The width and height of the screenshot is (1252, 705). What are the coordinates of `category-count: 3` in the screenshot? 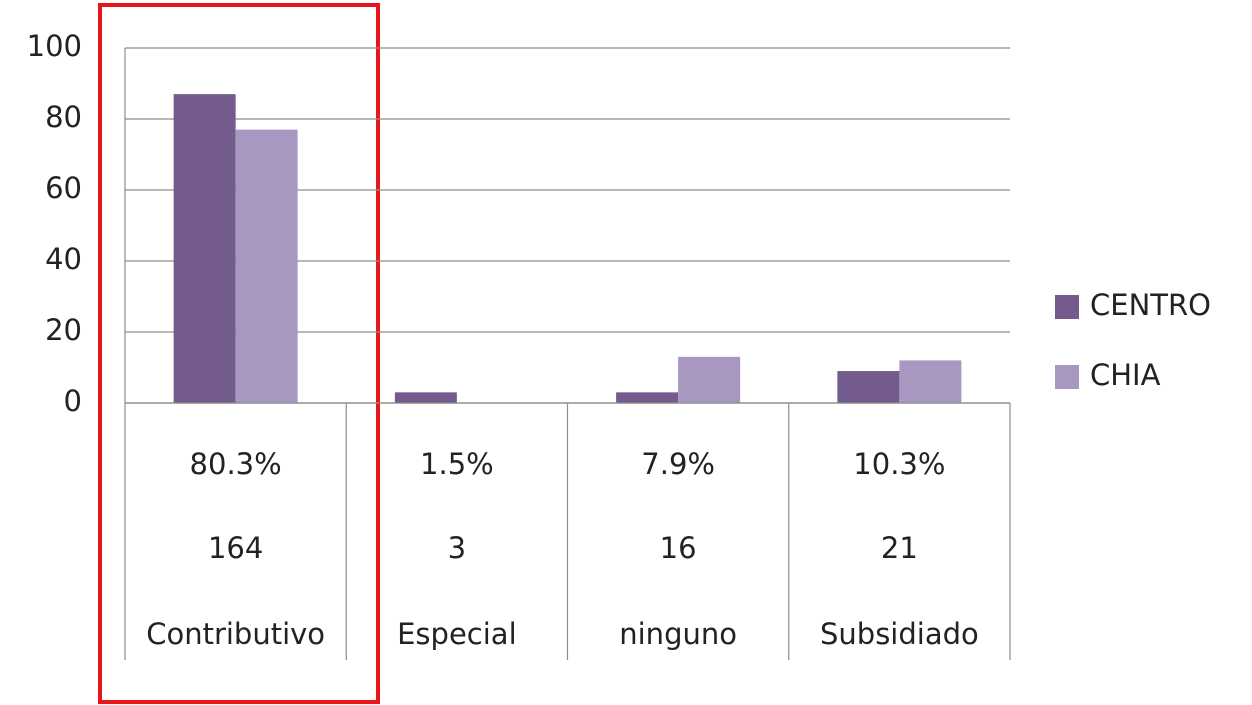 It's located at (457, 548).